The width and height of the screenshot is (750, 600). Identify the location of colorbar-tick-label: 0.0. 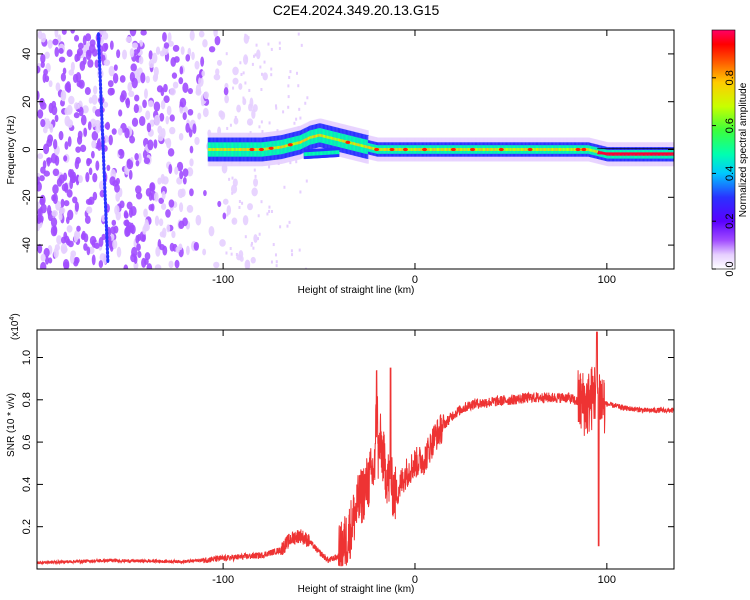
(730, 268).